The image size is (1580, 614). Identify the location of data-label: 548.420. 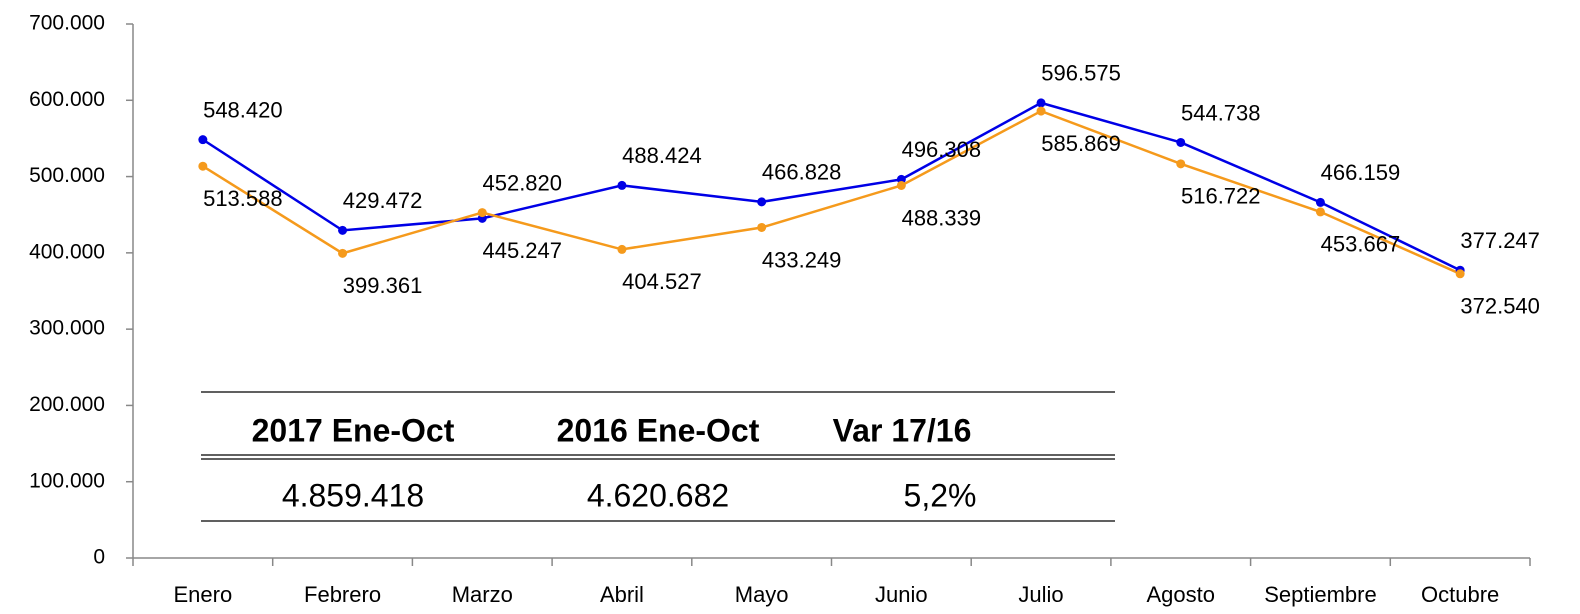
(243, 109).